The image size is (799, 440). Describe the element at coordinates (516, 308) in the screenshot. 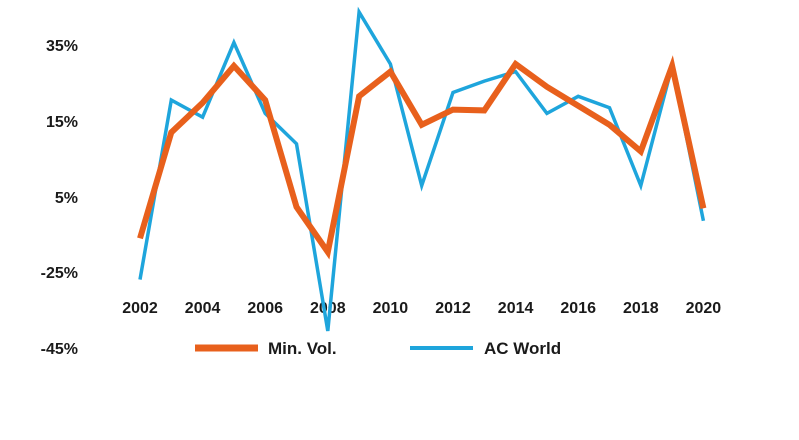

I see `x-tick-label: 2014` at that location.